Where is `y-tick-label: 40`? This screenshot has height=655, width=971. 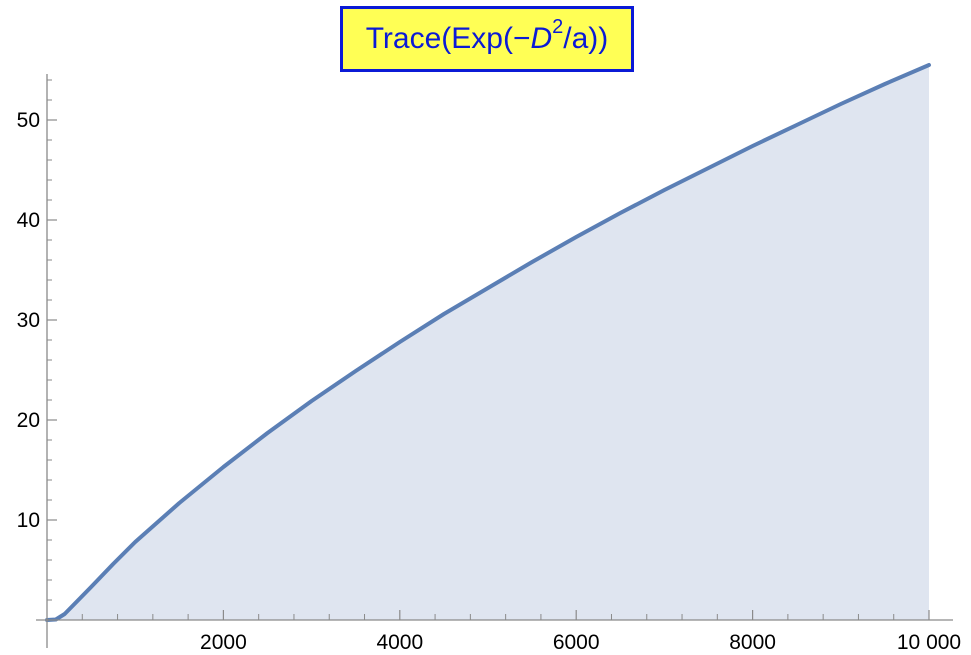
y-tick-label: 40 is located at coordinates (28, 220).